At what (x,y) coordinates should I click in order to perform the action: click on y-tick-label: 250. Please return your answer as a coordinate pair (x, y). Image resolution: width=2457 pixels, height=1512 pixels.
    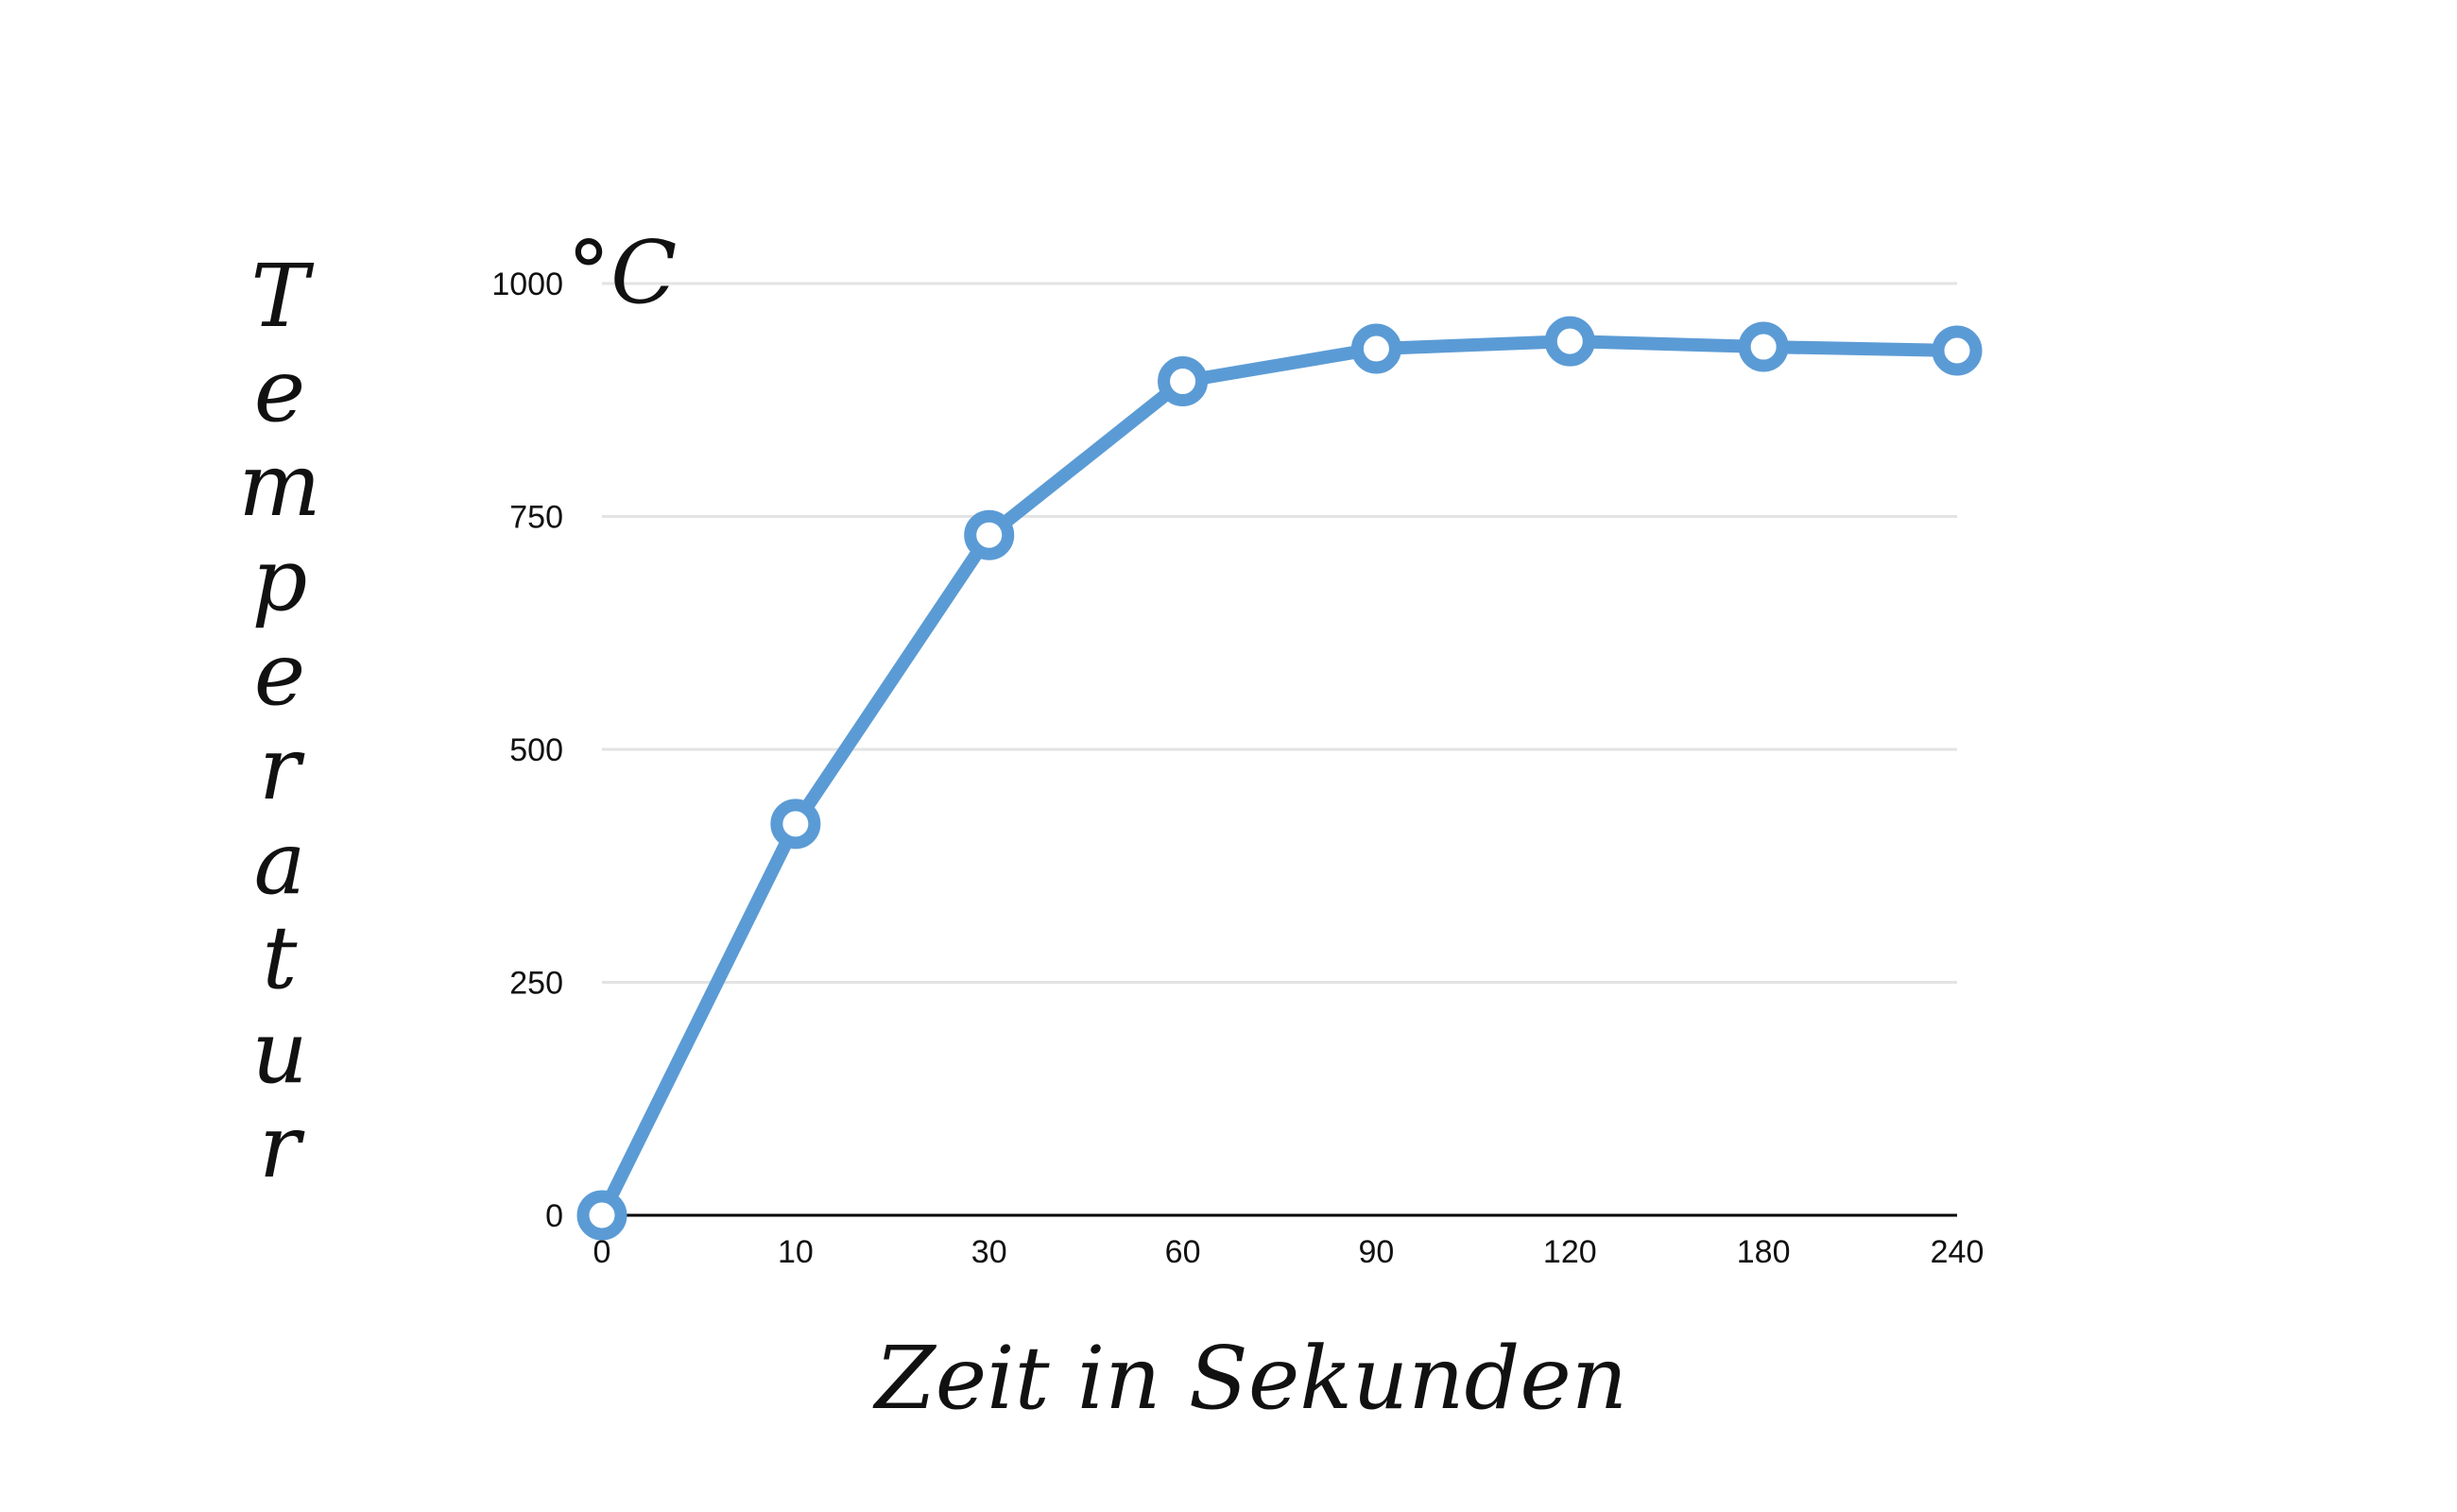
    Looking at the image, I should click on (536, 984).